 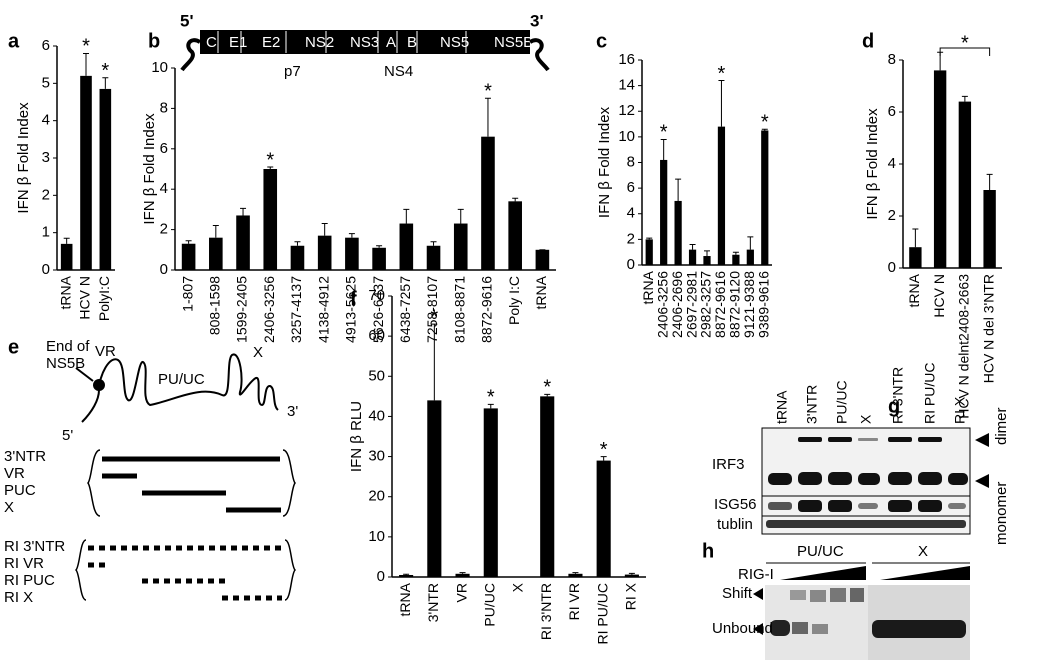 What do you see at coordinates (513, 42) in the screenshot?
I see `segment-label: NS5B` at bounding box center [513, 42].